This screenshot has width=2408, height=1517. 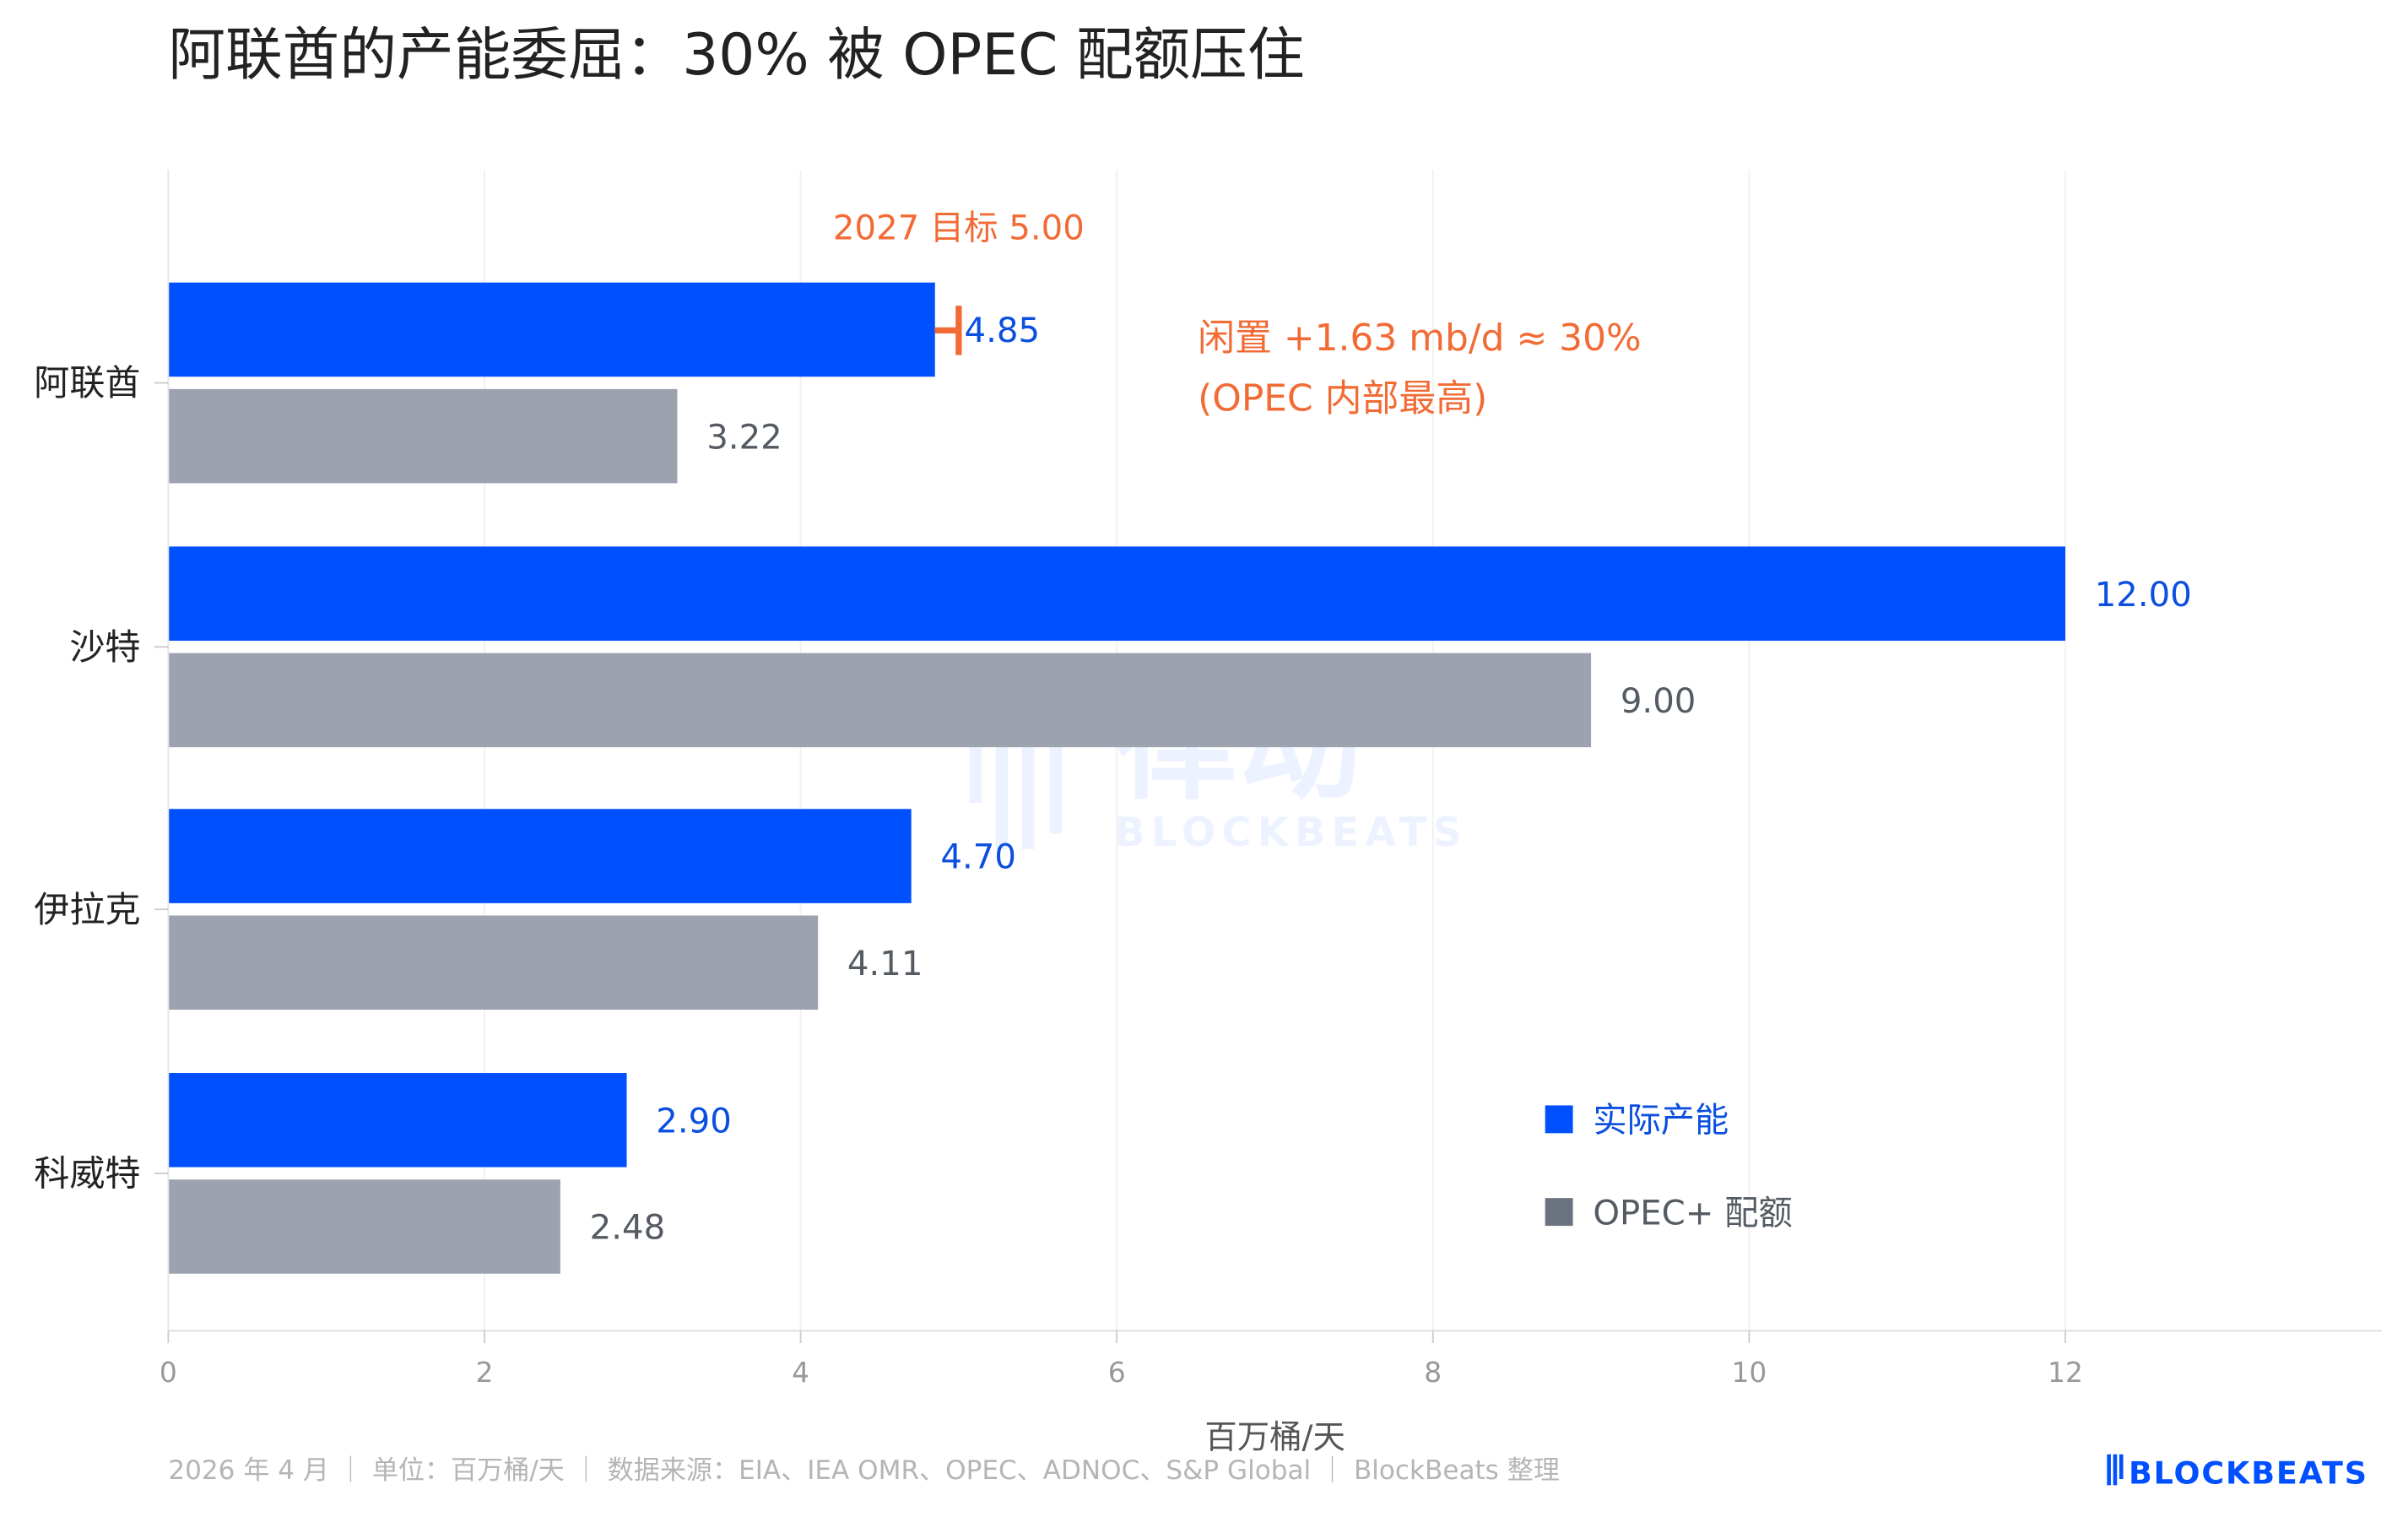 I want to click on x-tick-label: 0, so click(x=168, y=1372).